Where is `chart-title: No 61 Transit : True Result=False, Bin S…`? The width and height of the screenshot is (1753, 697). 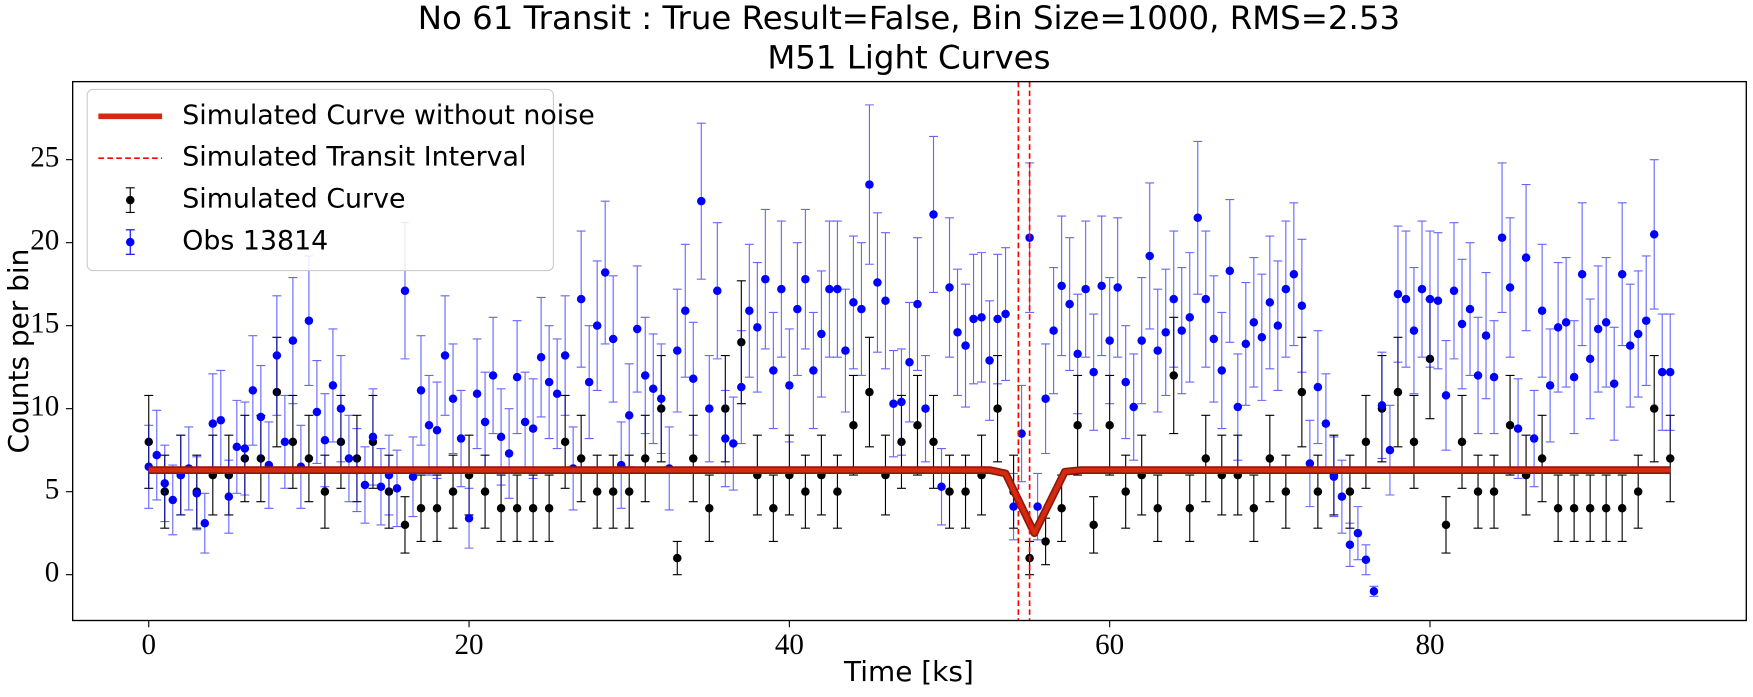 chart-title: No 61 Transit : True Result=False, Bin S… is located at coordinates (909, 18).